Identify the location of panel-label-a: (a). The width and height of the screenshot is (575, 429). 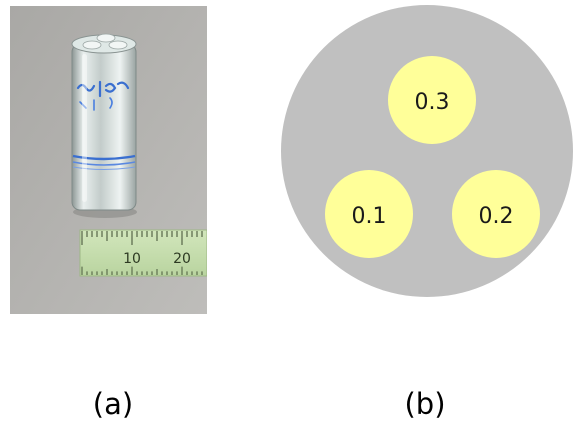
(113, 404).